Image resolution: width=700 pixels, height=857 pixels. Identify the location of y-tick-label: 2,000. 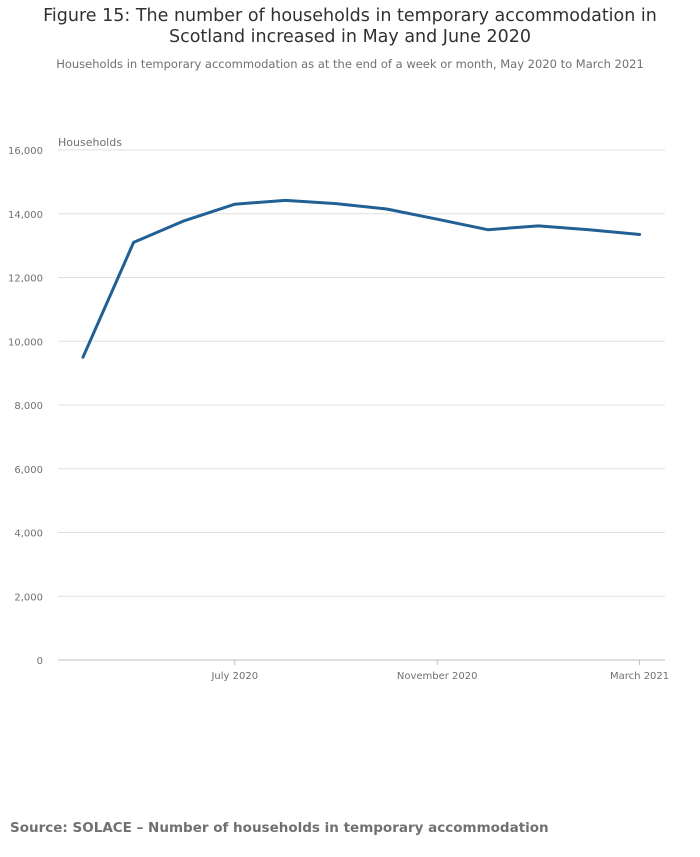
(28, 597).